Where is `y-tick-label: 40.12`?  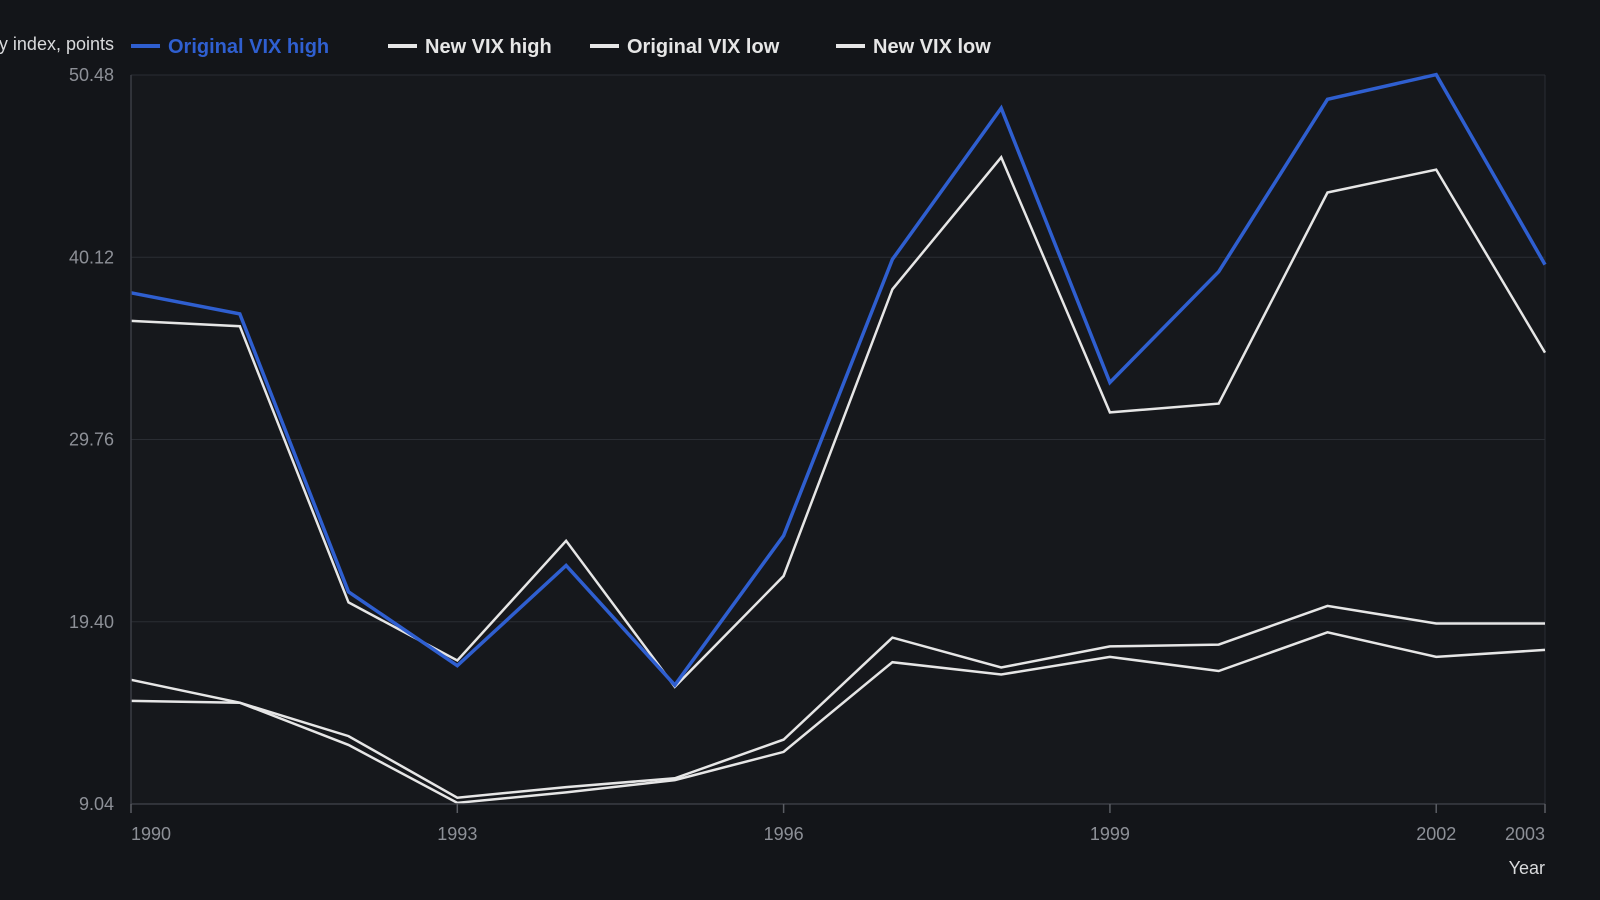 y-tick-label: 40.12 is located at coordinates (91, 257).